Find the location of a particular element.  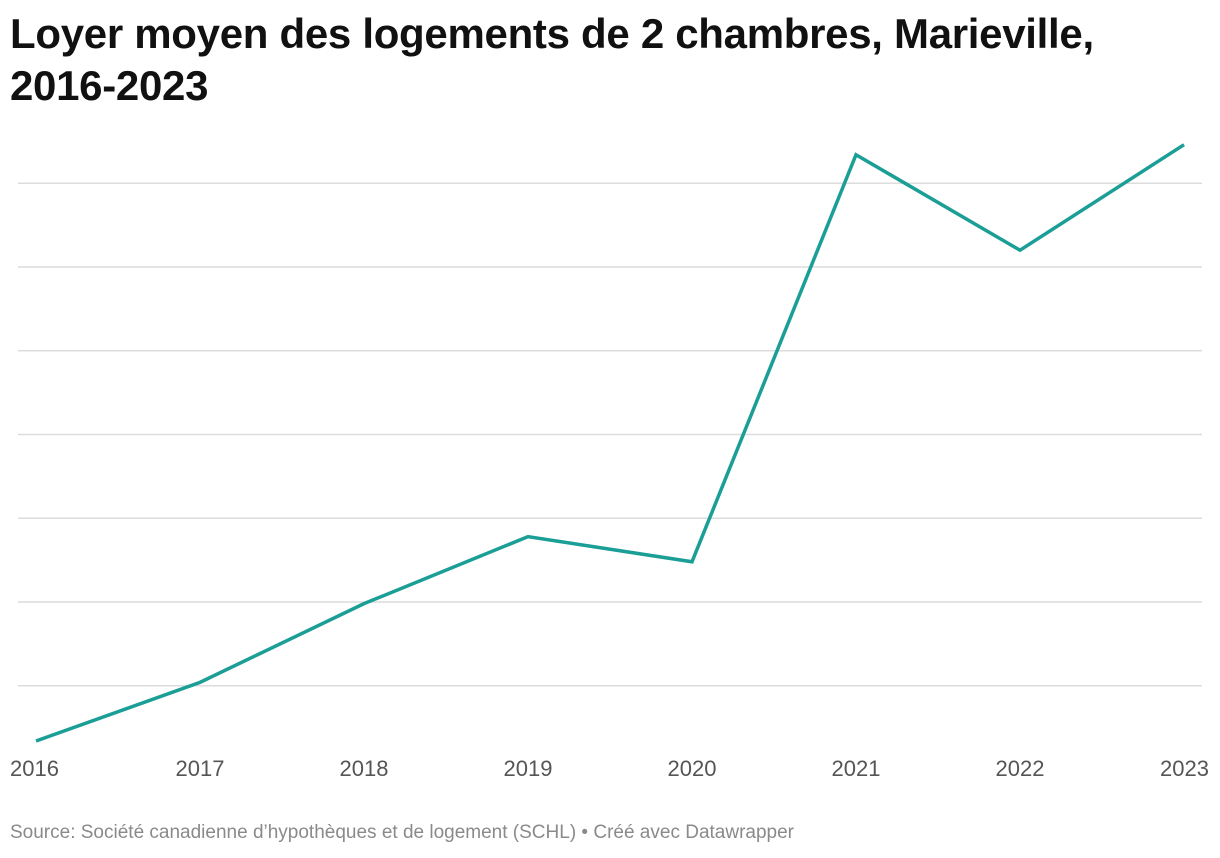

x-tick-label: 2016 is located at coordinates (34, 768).